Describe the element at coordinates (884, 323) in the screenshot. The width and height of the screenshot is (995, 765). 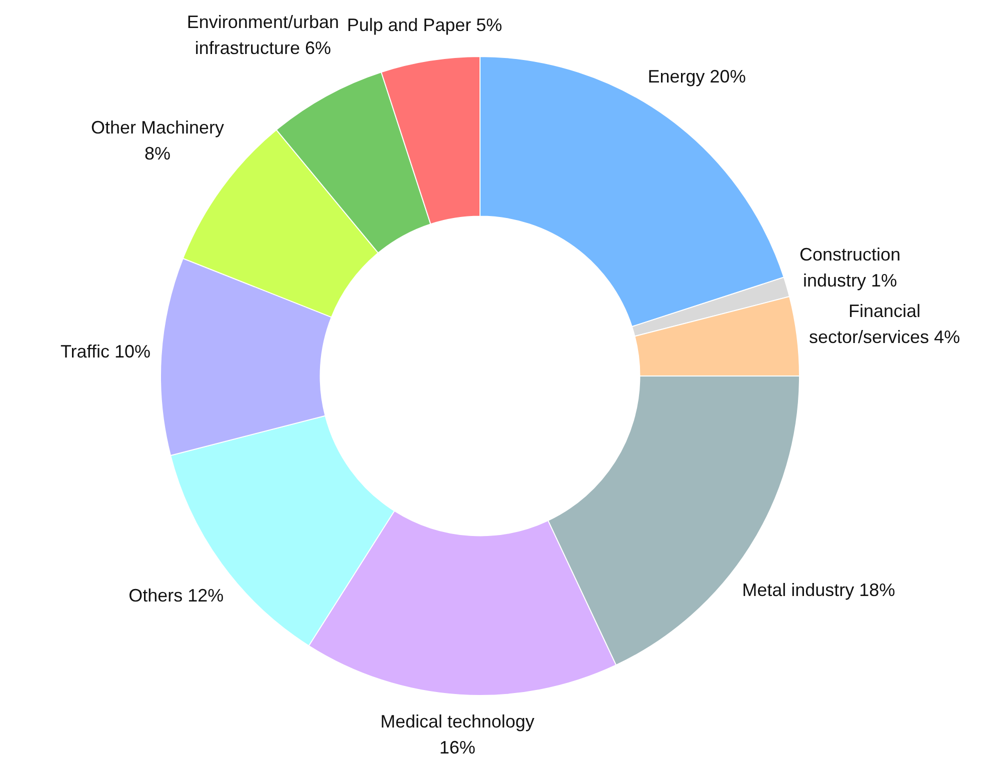
I see `slice-label: Financial sector/services 4%` at that location.